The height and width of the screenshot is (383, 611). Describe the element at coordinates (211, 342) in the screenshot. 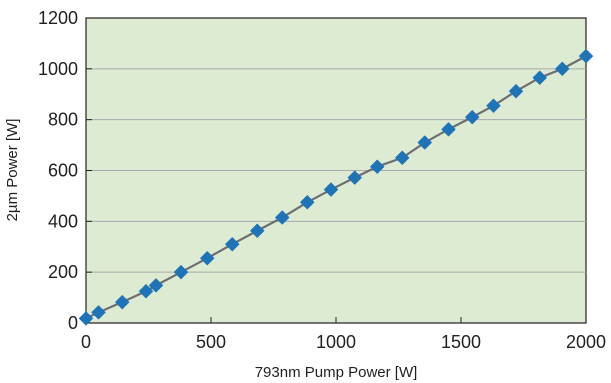

I see `x-tick-label: 500` at that location.